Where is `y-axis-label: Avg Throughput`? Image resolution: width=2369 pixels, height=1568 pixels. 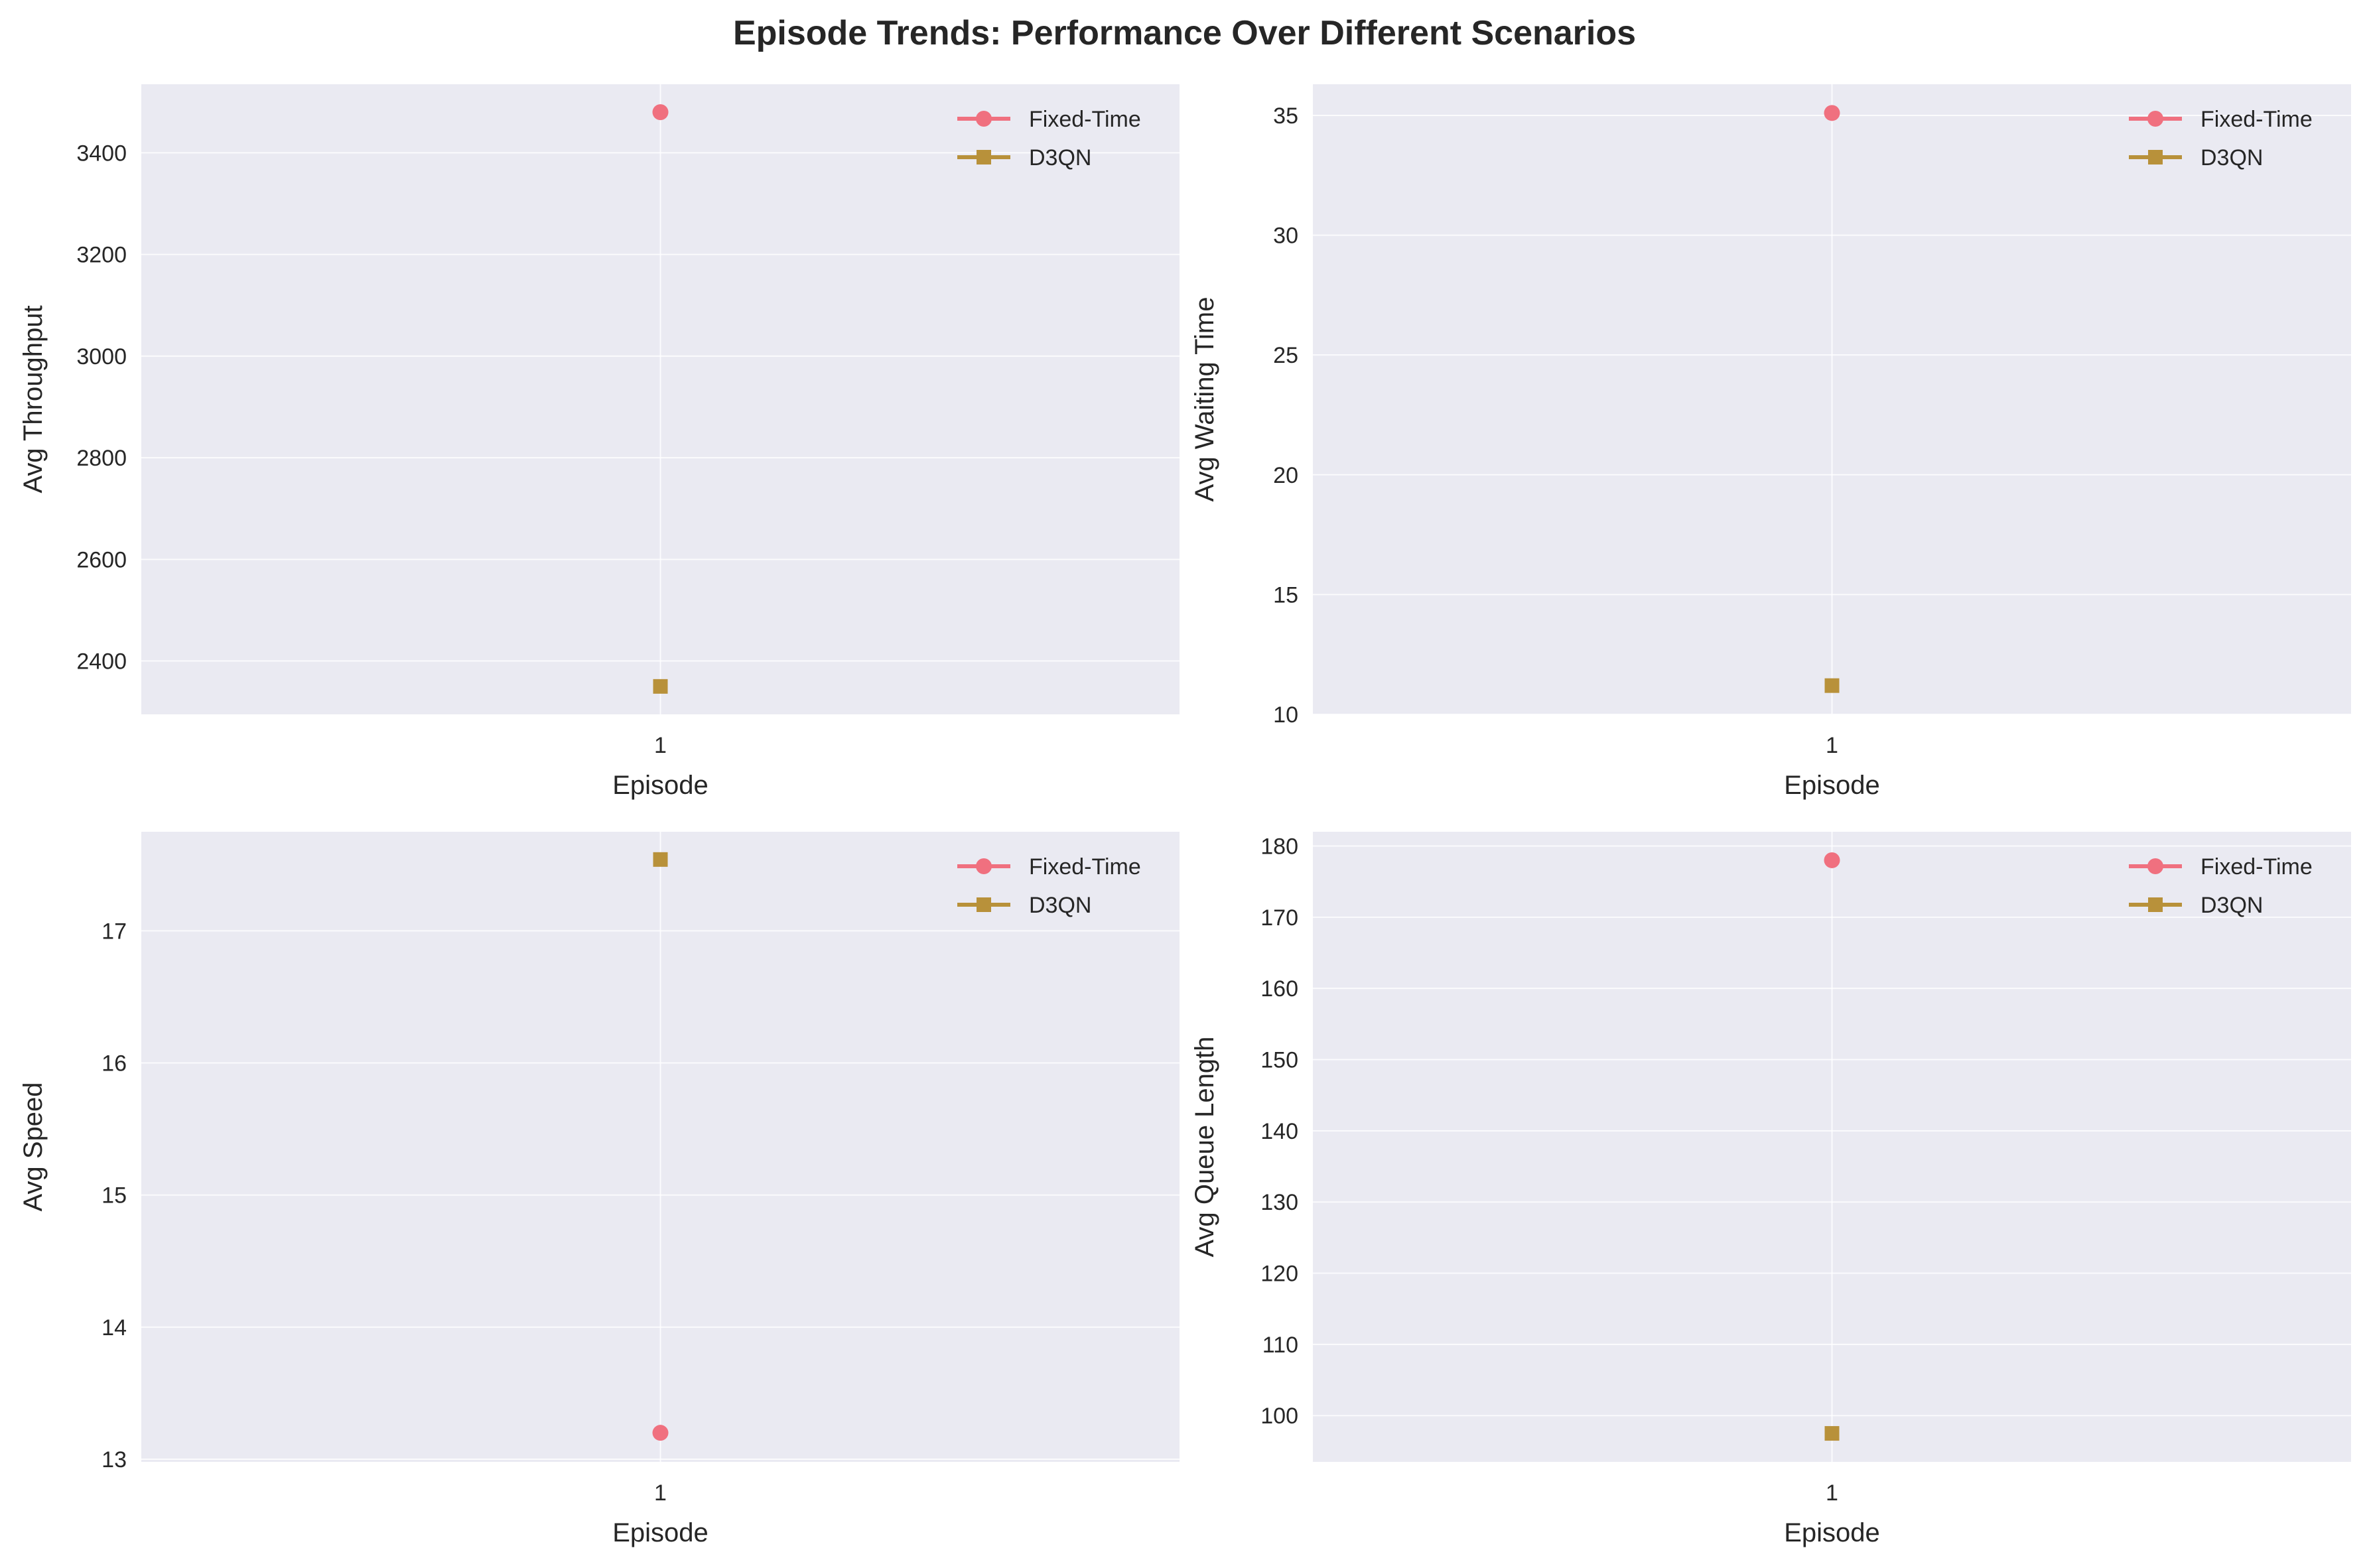 y-axis-label: Avg Throughput is located at coordinates (33, 399).